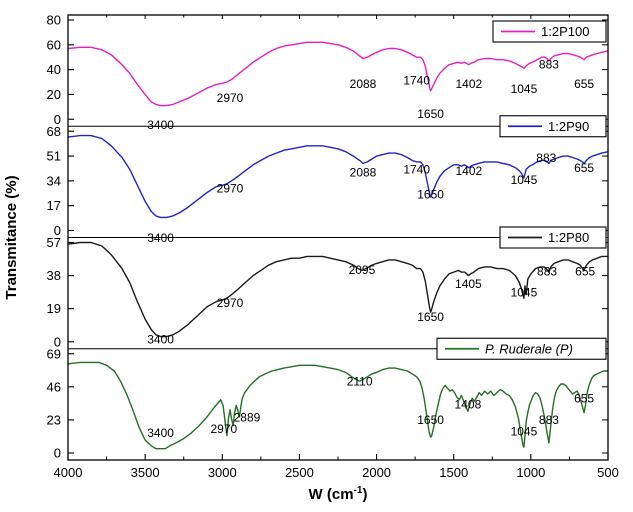 Image resolution: width=633 pixels, height=512 pixels. What do you see at coordinates (160, 433) in the screenshot?
I see `peak-label-p-ruderale-3400: 3400` at bounding box center [160, 433].